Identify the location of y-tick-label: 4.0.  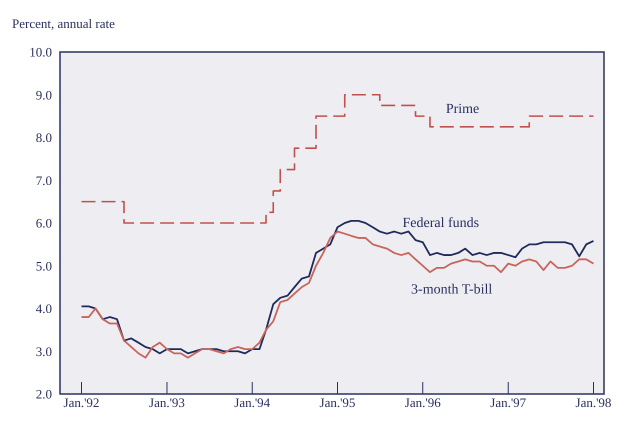
(44, 308).